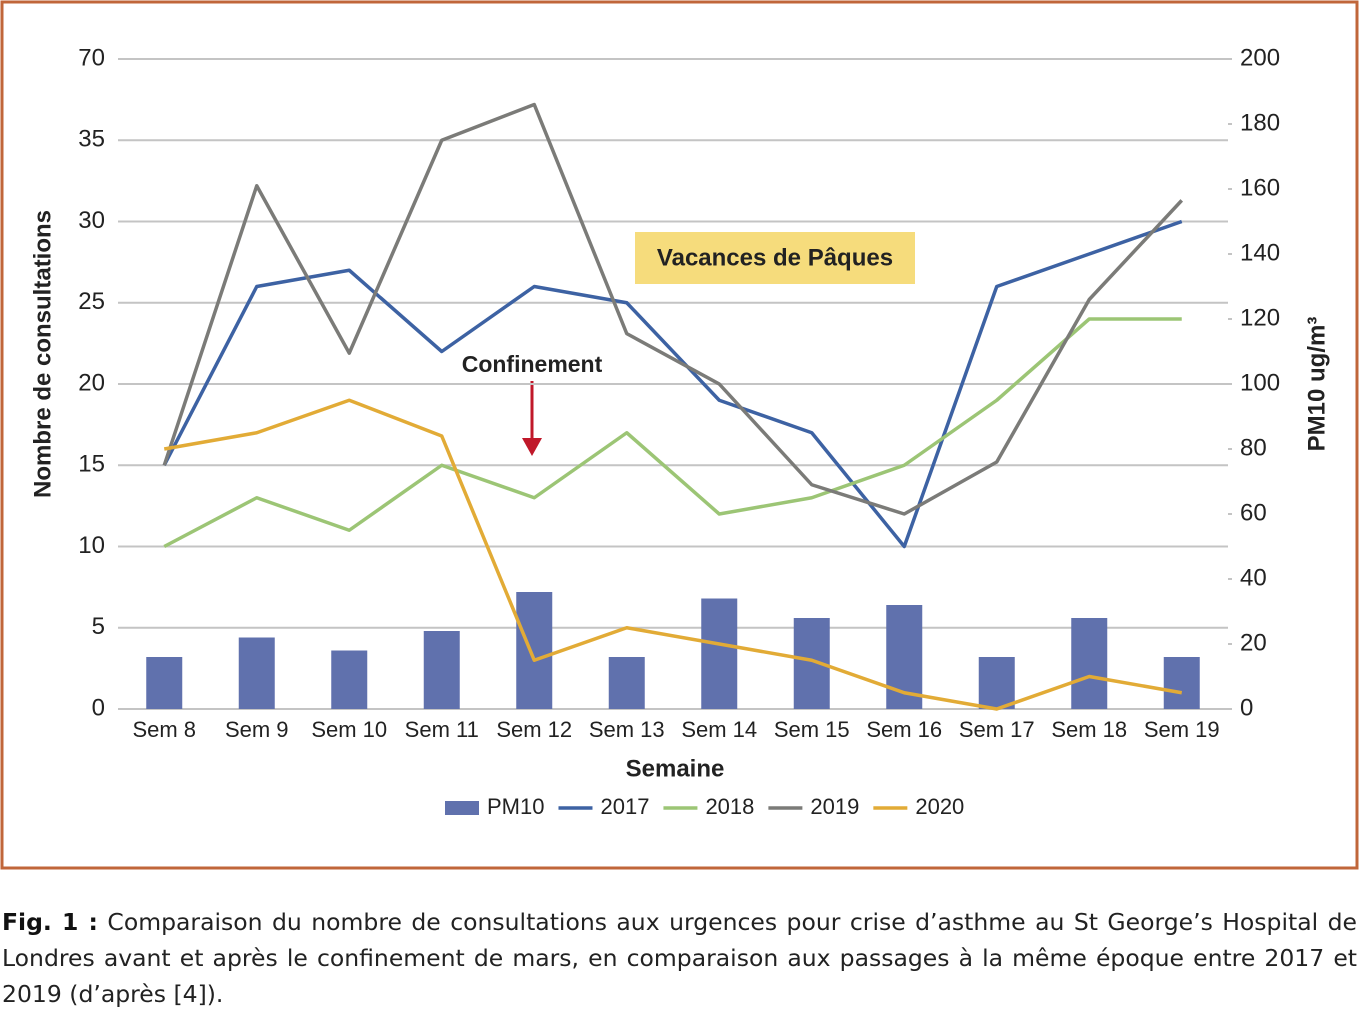  I want to click on y2-tick-label: 0, so click(1246, 707).